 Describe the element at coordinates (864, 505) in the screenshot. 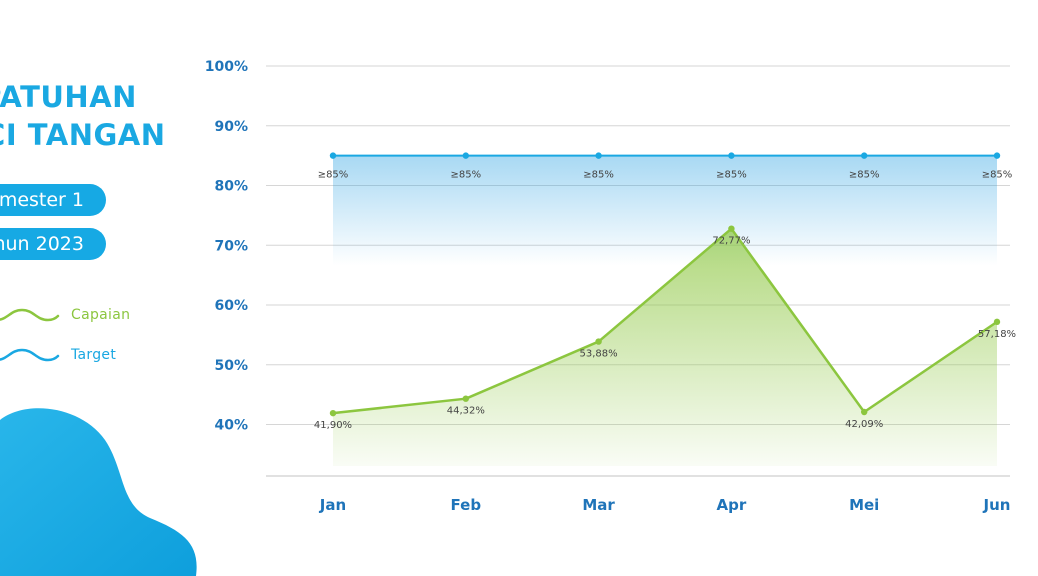

I see `x-tick-label: Mei` at that location.